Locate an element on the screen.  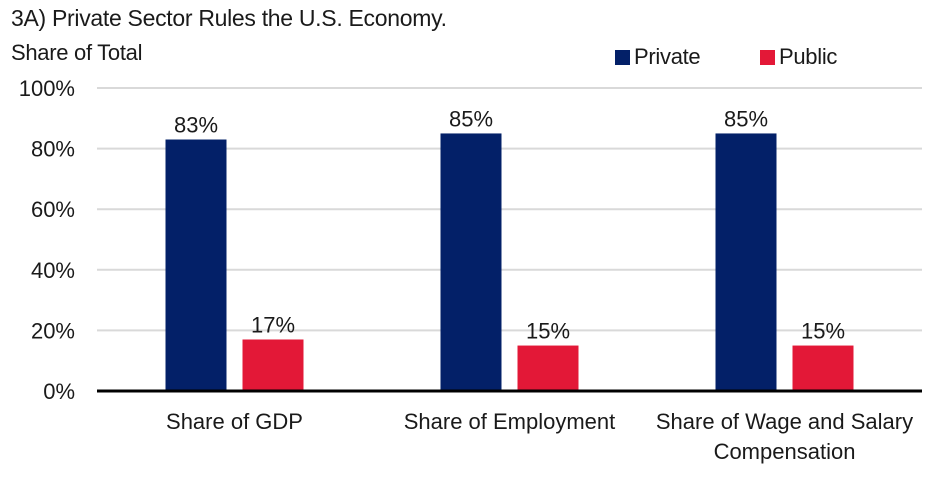
legend-item-private: Private is located at coordinates (658, 57).